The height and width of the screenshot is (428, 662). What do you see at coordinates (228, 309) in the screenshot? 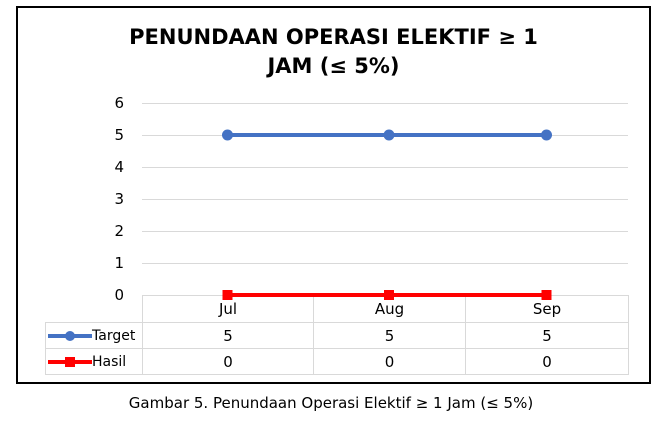
I see `category-label-jul: Jul` at bounding box center [228, 309].